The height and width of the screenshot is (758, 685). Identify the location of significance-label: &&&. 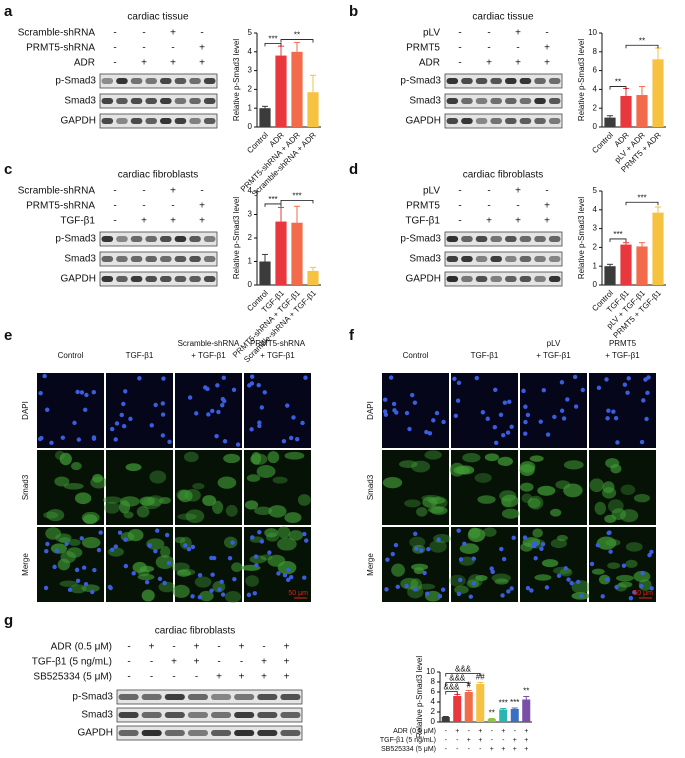
(451, 687).